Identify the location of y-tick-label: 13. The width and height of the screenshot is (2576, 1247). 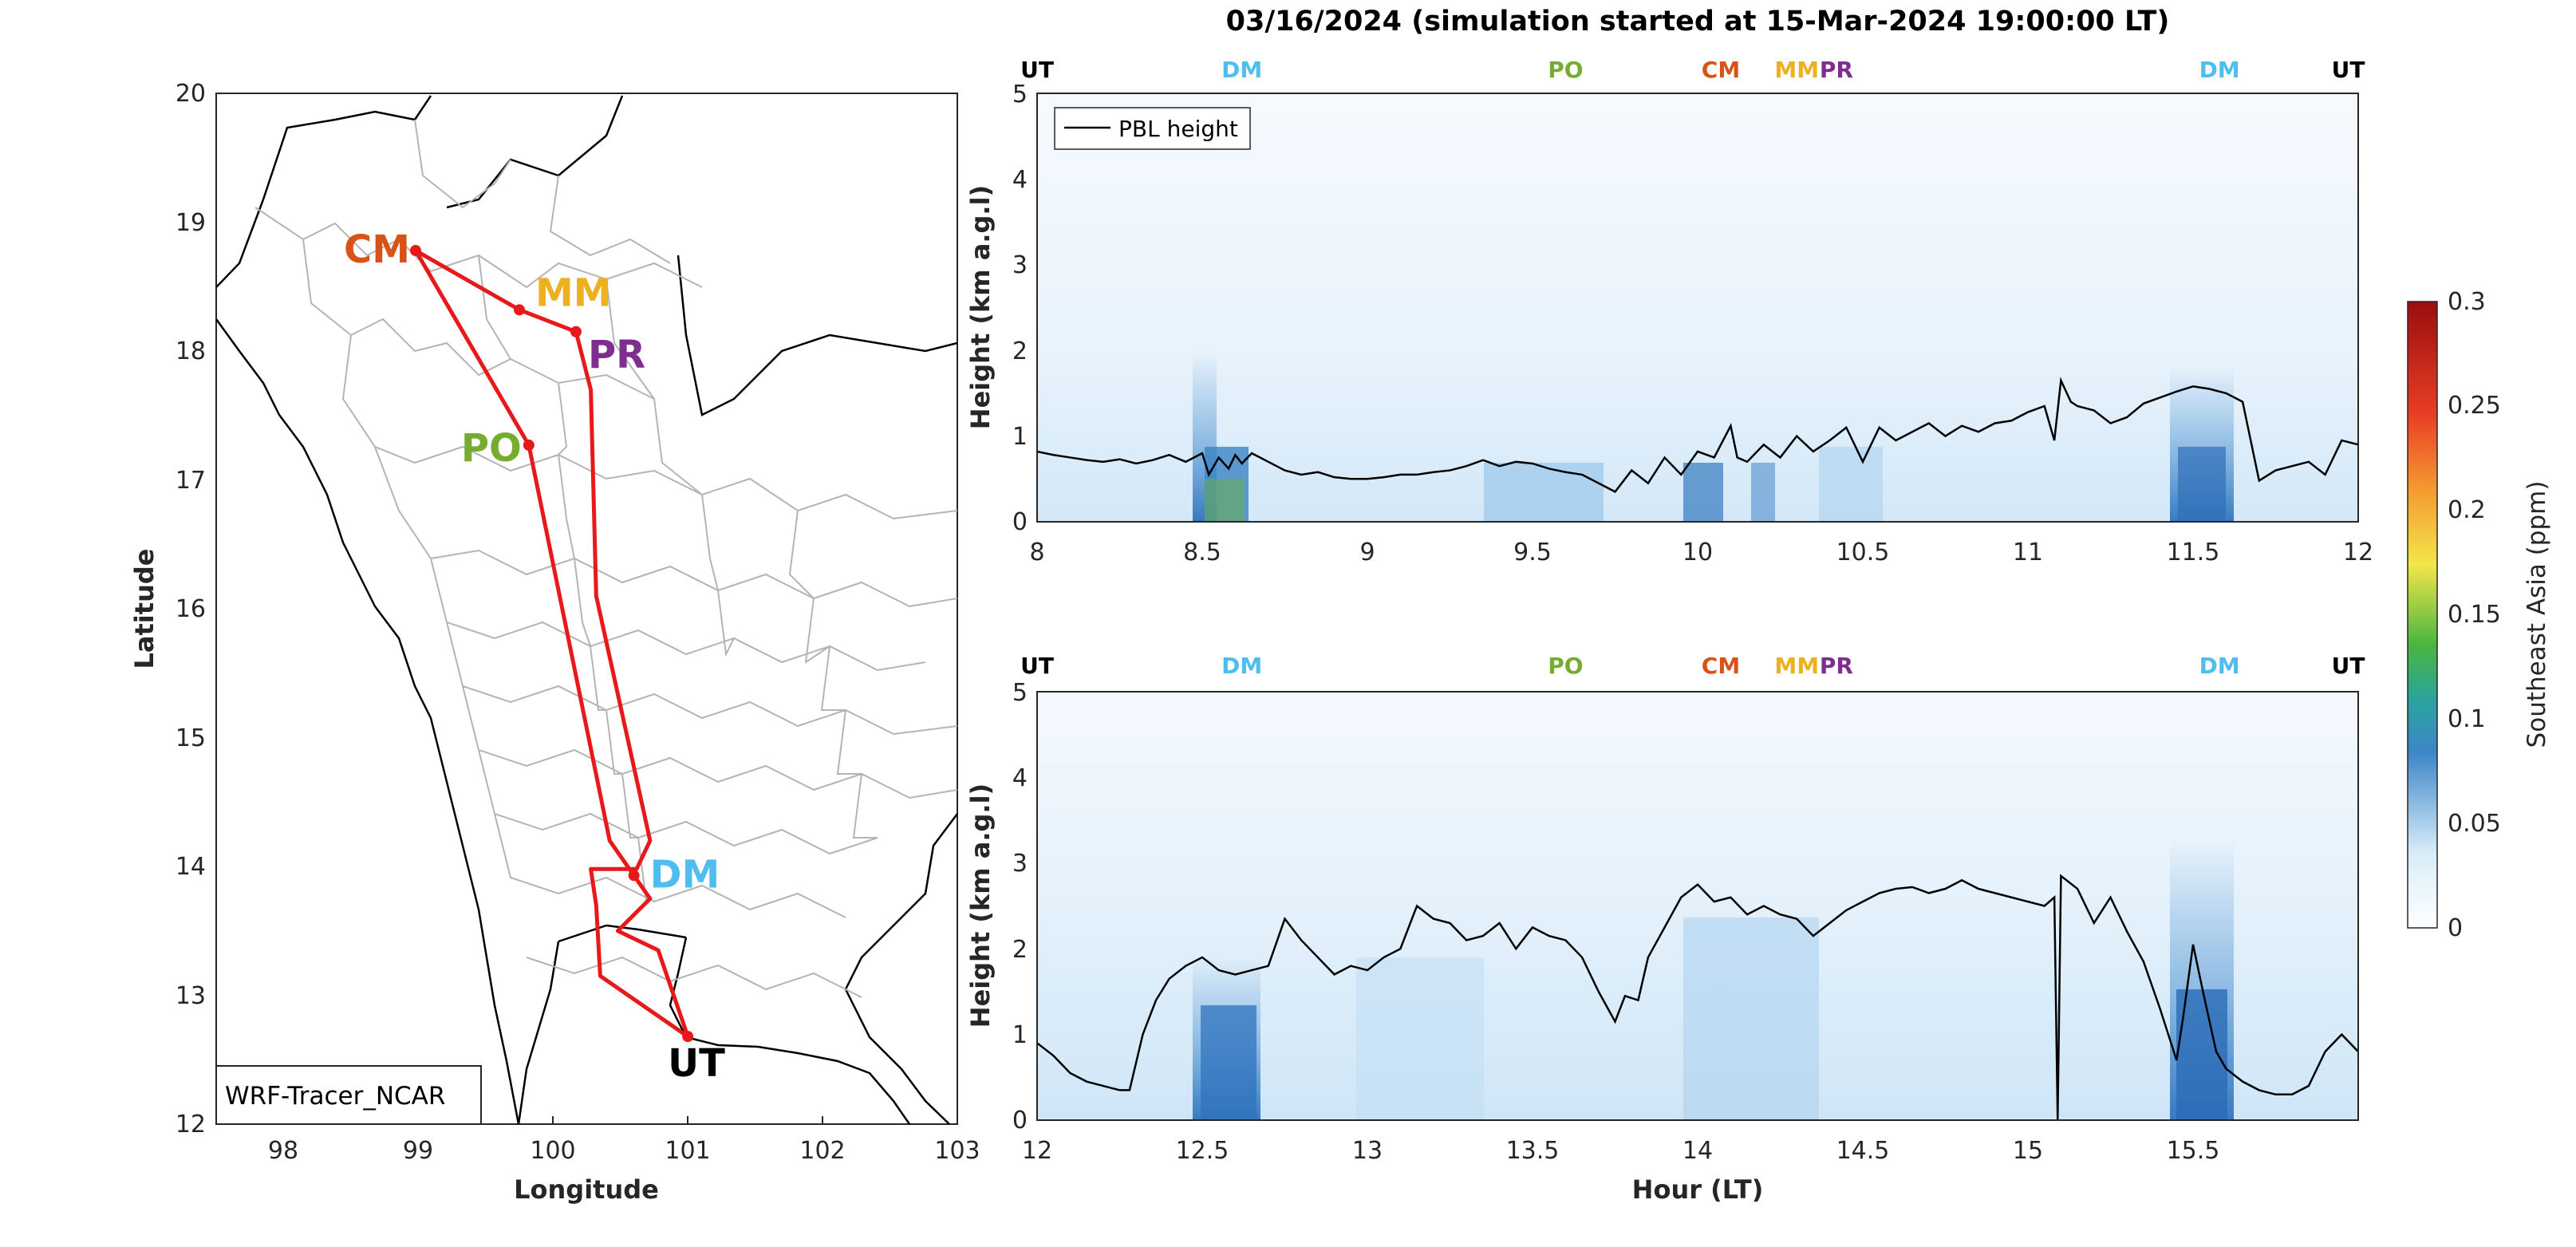
(191, 996).